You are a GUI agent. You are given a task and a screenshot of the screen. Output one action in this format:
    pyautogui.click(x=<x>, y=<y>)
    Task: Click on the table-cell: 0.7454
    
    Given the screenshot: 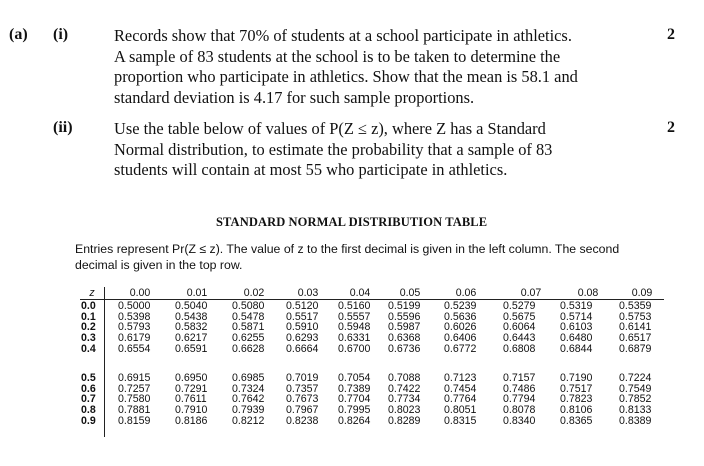 What is the action you would take?
    pyautogui.click(x=460, y=388)
    